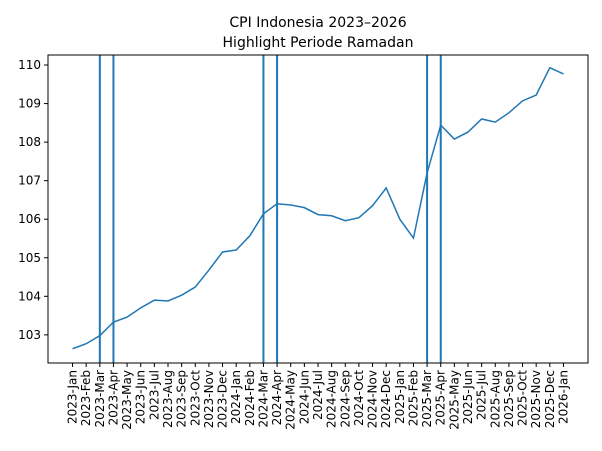 This screenshot has width=602, height=451. What do you see at coordinates (536, 399) in the screenshot?
I see `x-tick-label: 2025-Nov` at bounding box center [536, 399].